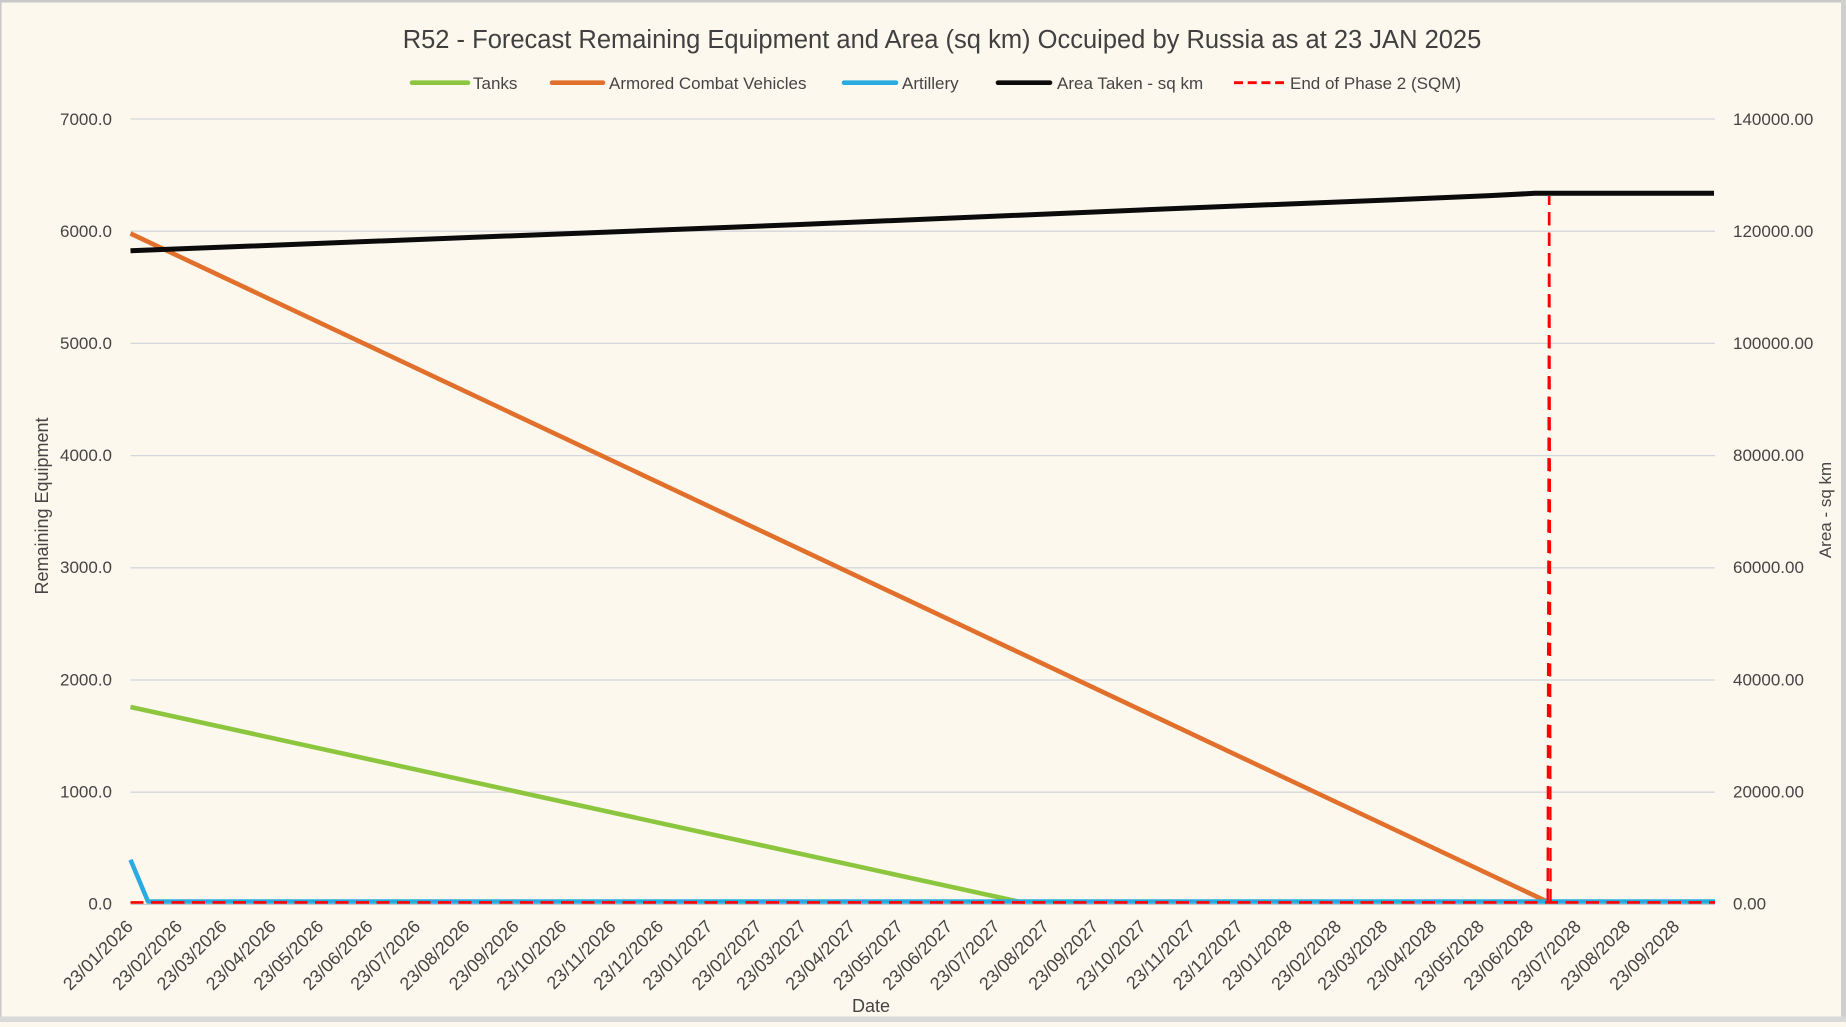 This screenshot has width=1846, height=1027. I want to click on svg-text: Area Taken - sq km, so click(1130, 83).